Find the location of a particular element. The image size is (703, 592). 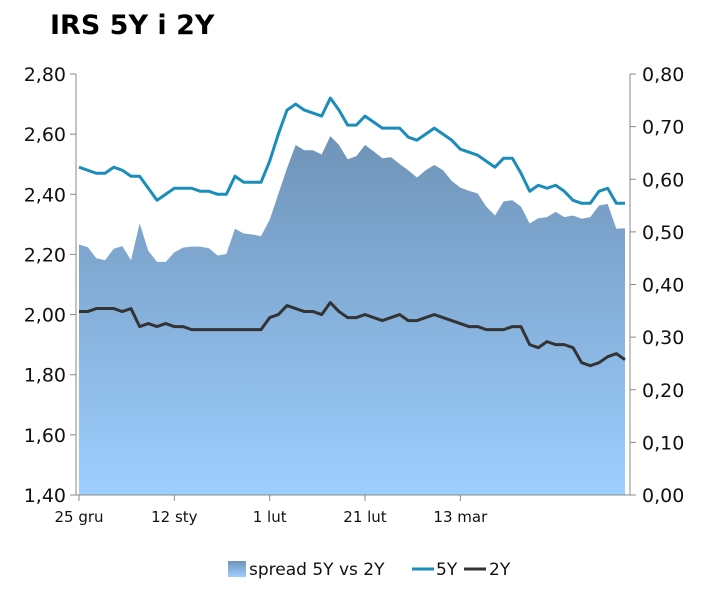

series-2y-line is located at coordinates (352, 334).